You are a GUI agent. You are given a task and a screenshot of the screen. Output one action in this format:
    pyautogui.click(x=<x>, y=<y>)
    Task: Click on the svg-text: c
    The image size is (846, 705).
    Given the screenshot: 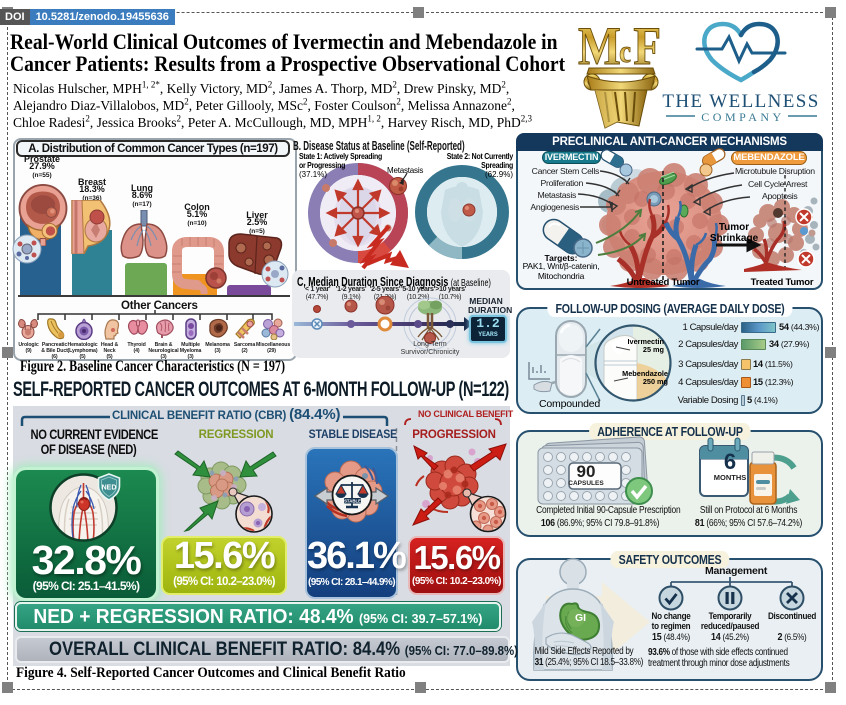 What is the action you would take?
    pyautogui.click(x=625, y=52)
    